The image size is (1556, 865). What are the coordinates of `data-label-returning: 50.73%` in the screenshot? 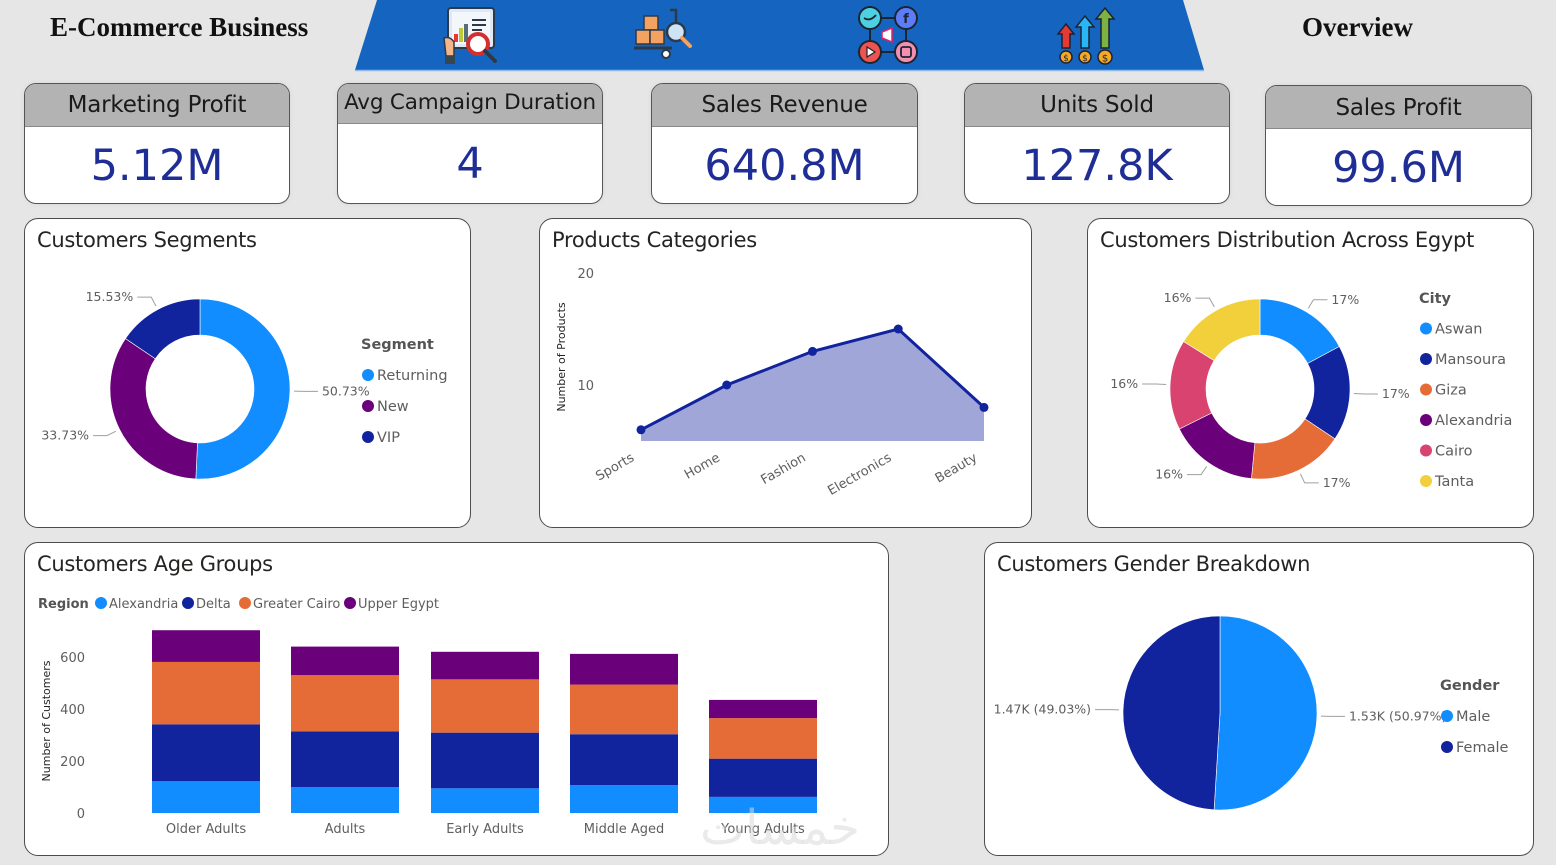 It's located at (346, 390).